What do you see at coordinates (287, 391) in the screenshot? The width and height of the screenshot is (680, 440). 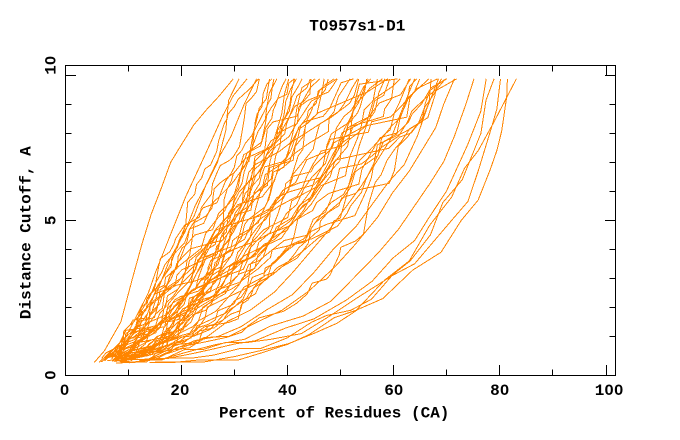 I see `svg-text: 40` at bounding box center [287, 391].